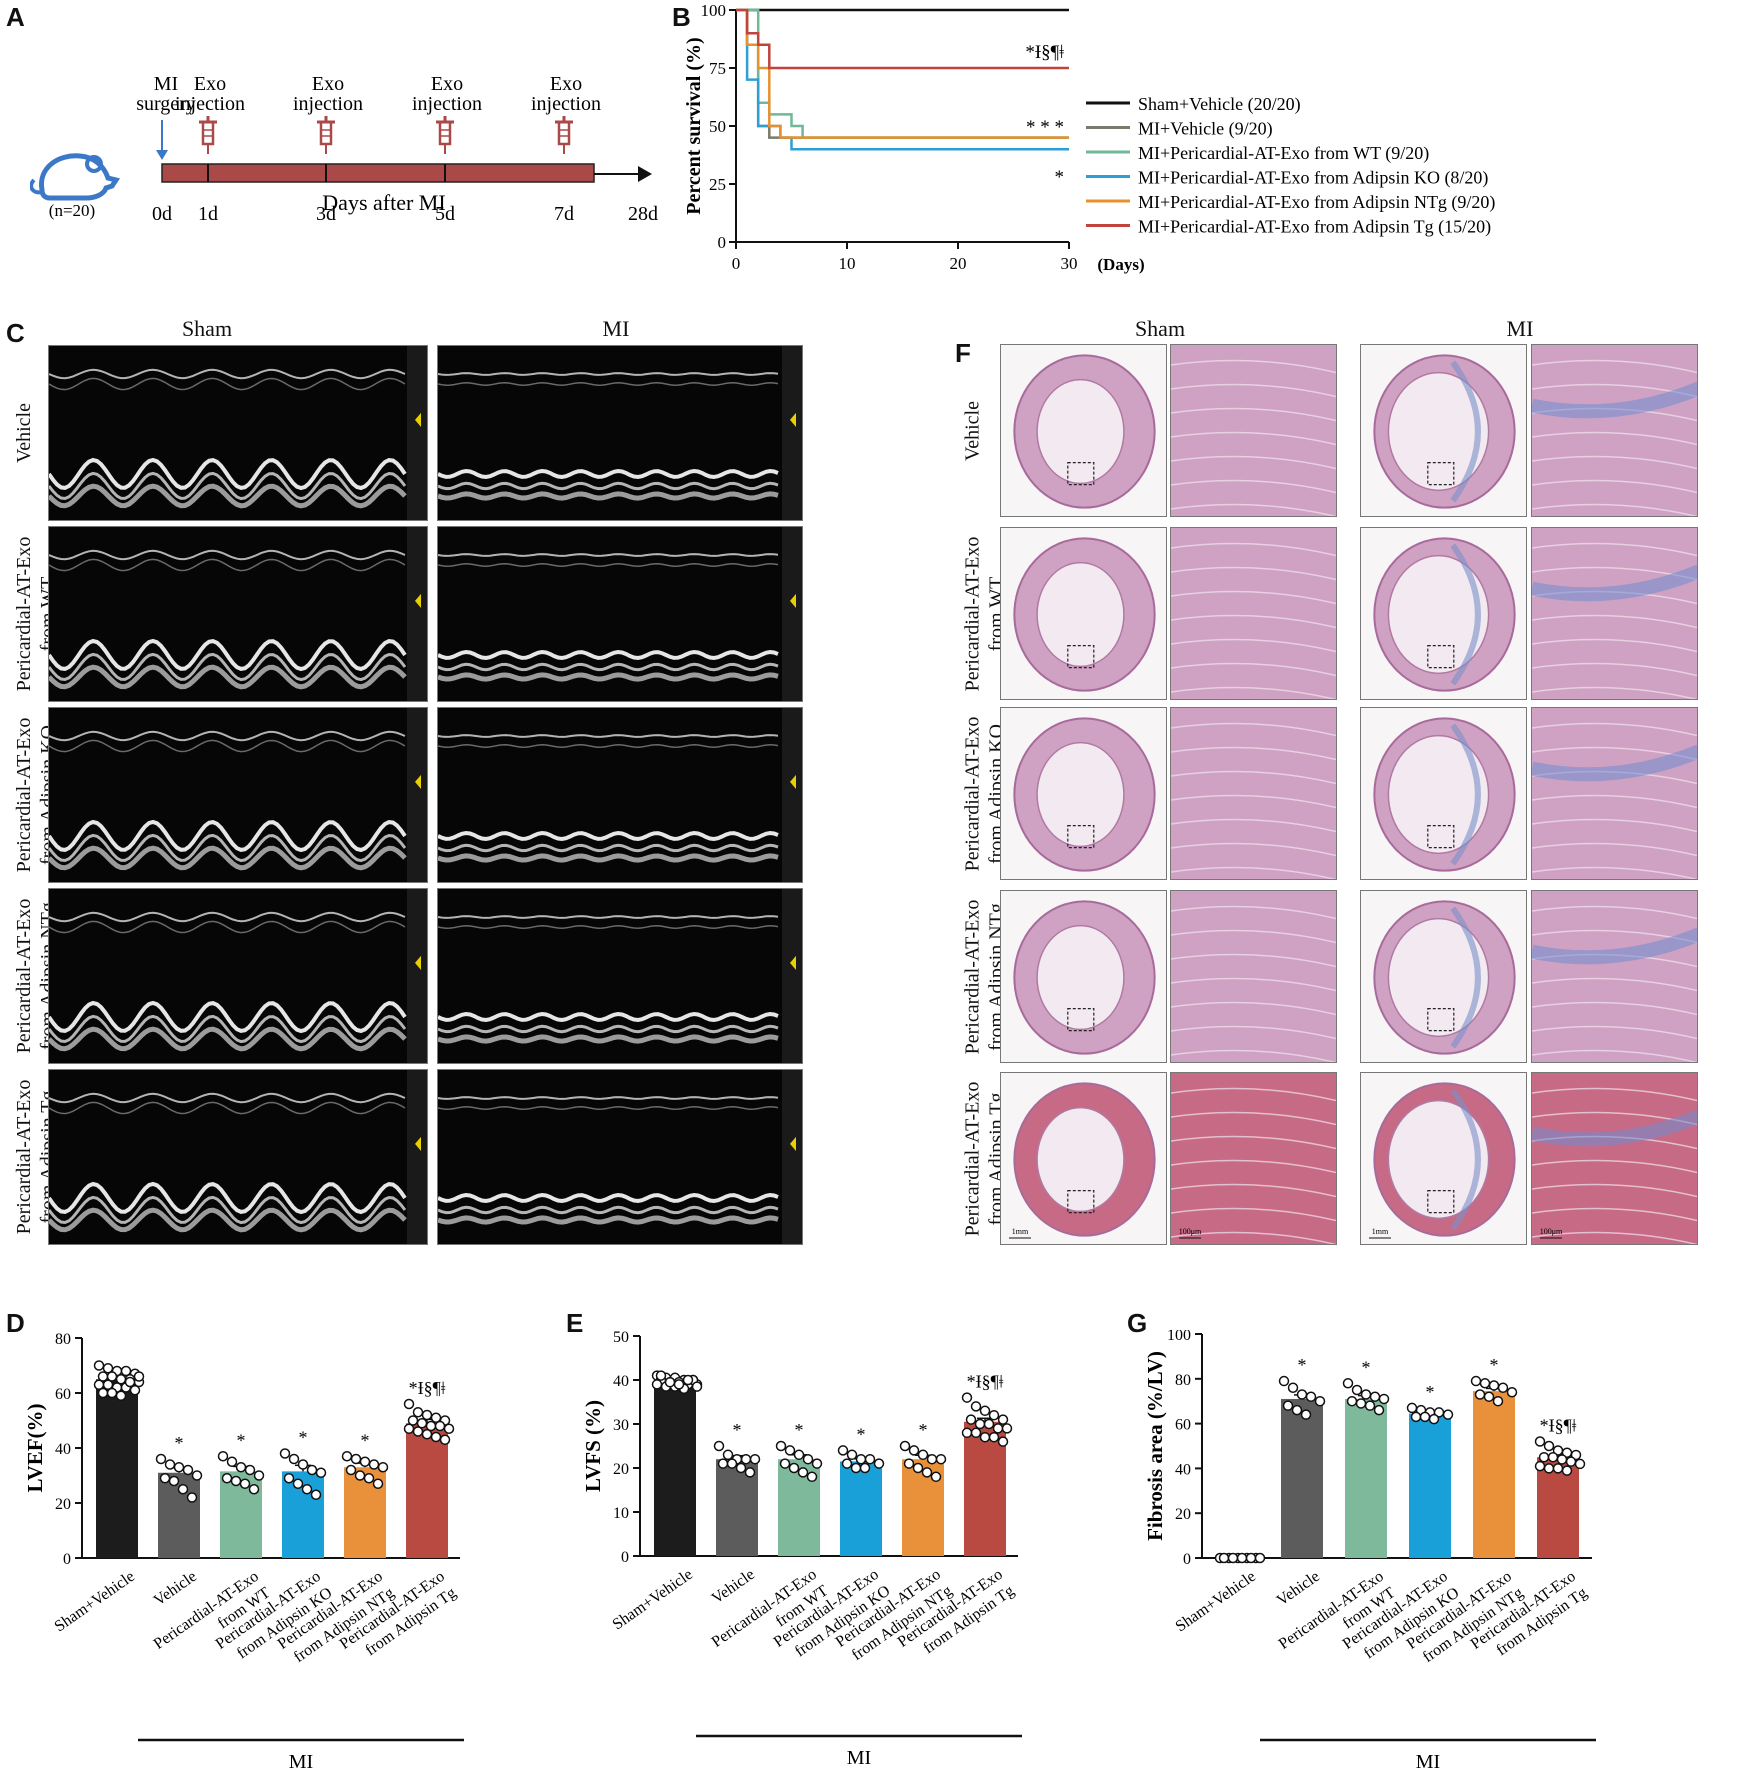  Describe the element at coordinates (67, 1559) in the screenshot. I see `d-y-tick-label: 0` at that location.